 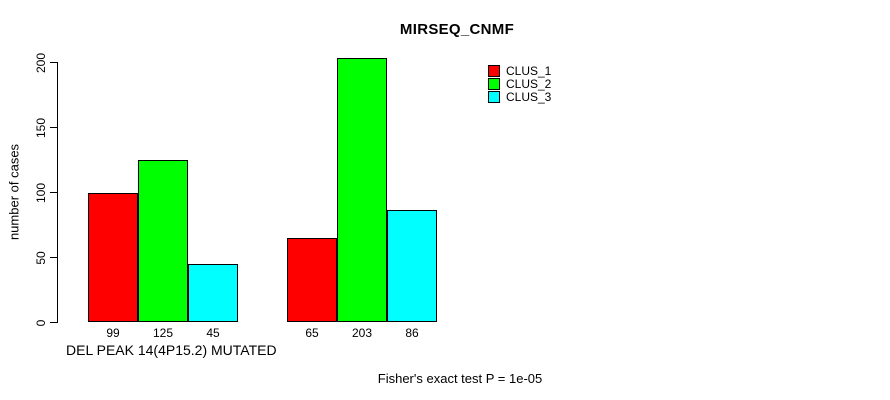 I want to click on bar-value-label: 45, so click(x=213, y=333).